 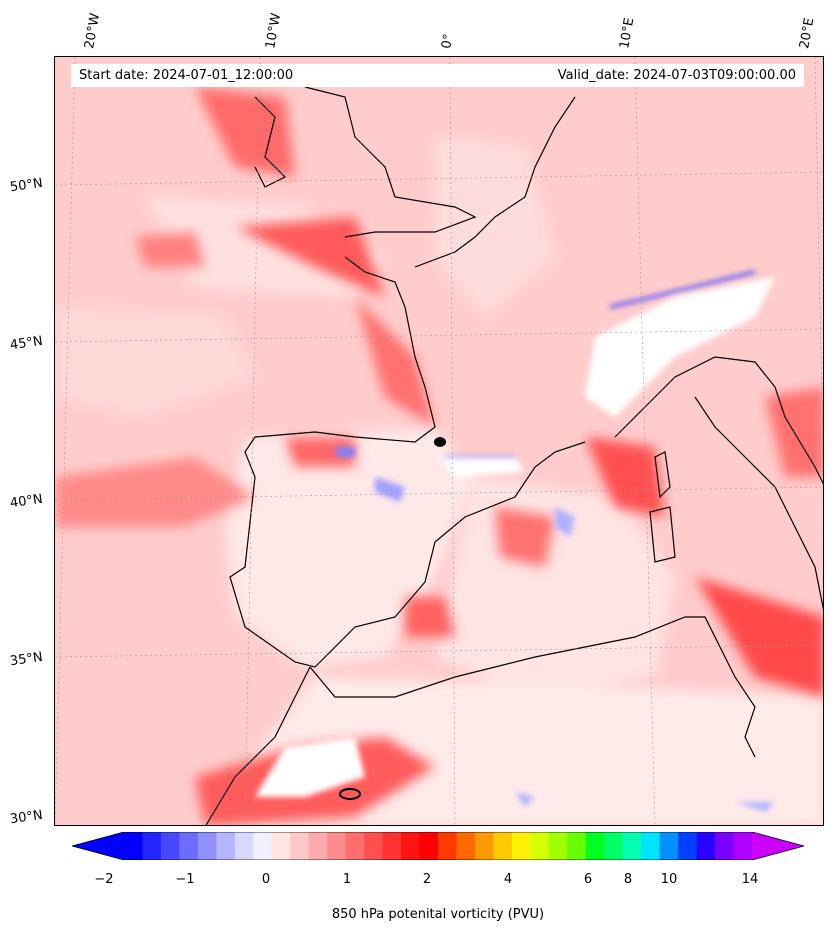 I want to click on lat-label-45n: 45°N, so click(x=26, y=343).